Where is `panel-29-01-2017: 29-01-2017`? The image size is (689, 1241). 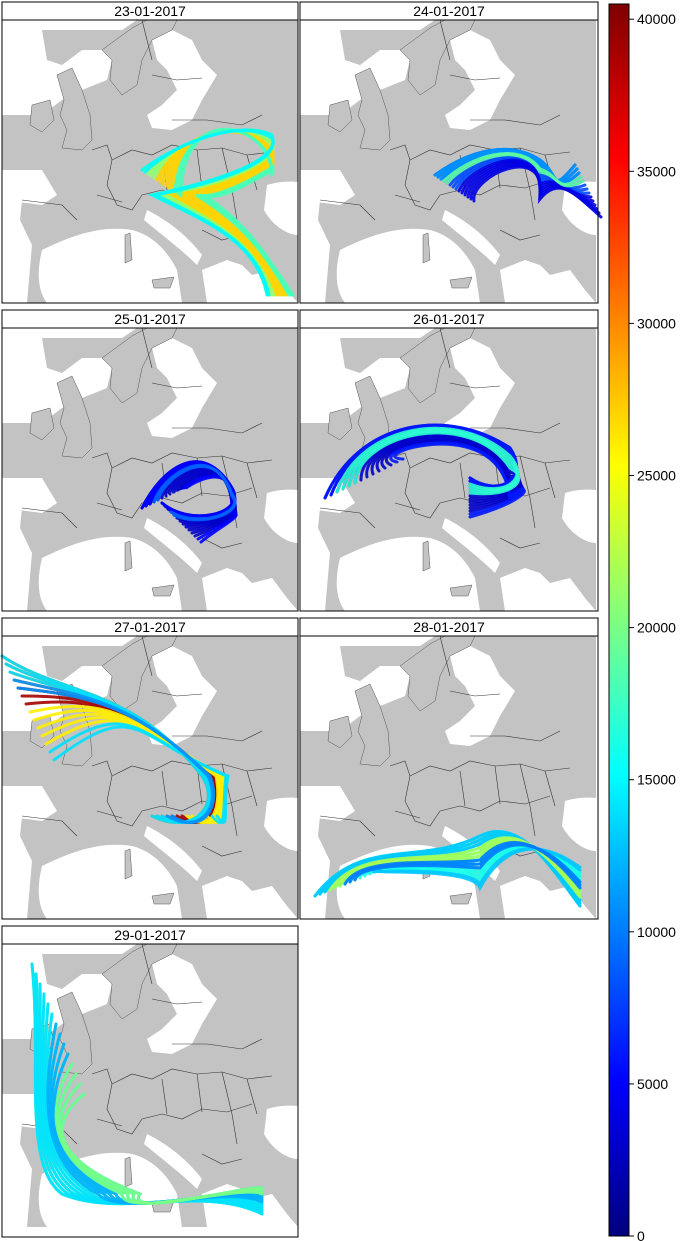
panel-29-01-2017: 29-01-2017 is located at coordinates (150, 1081).